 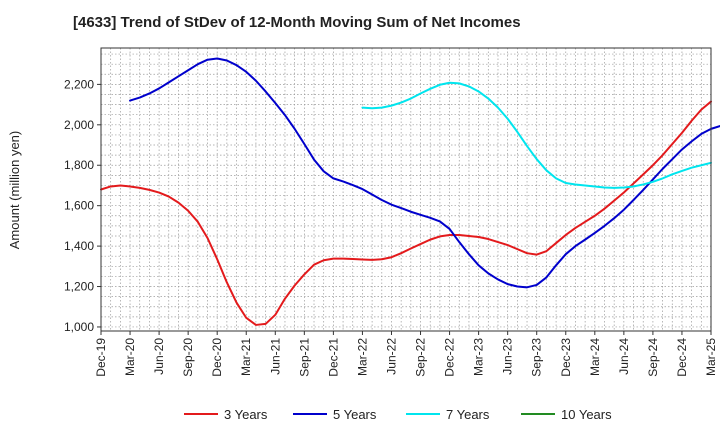 What do you see at coordinates (246, 357) in the screenshot?
I see `x-tick-label: Mar-21` at bounding box center [246, 357].